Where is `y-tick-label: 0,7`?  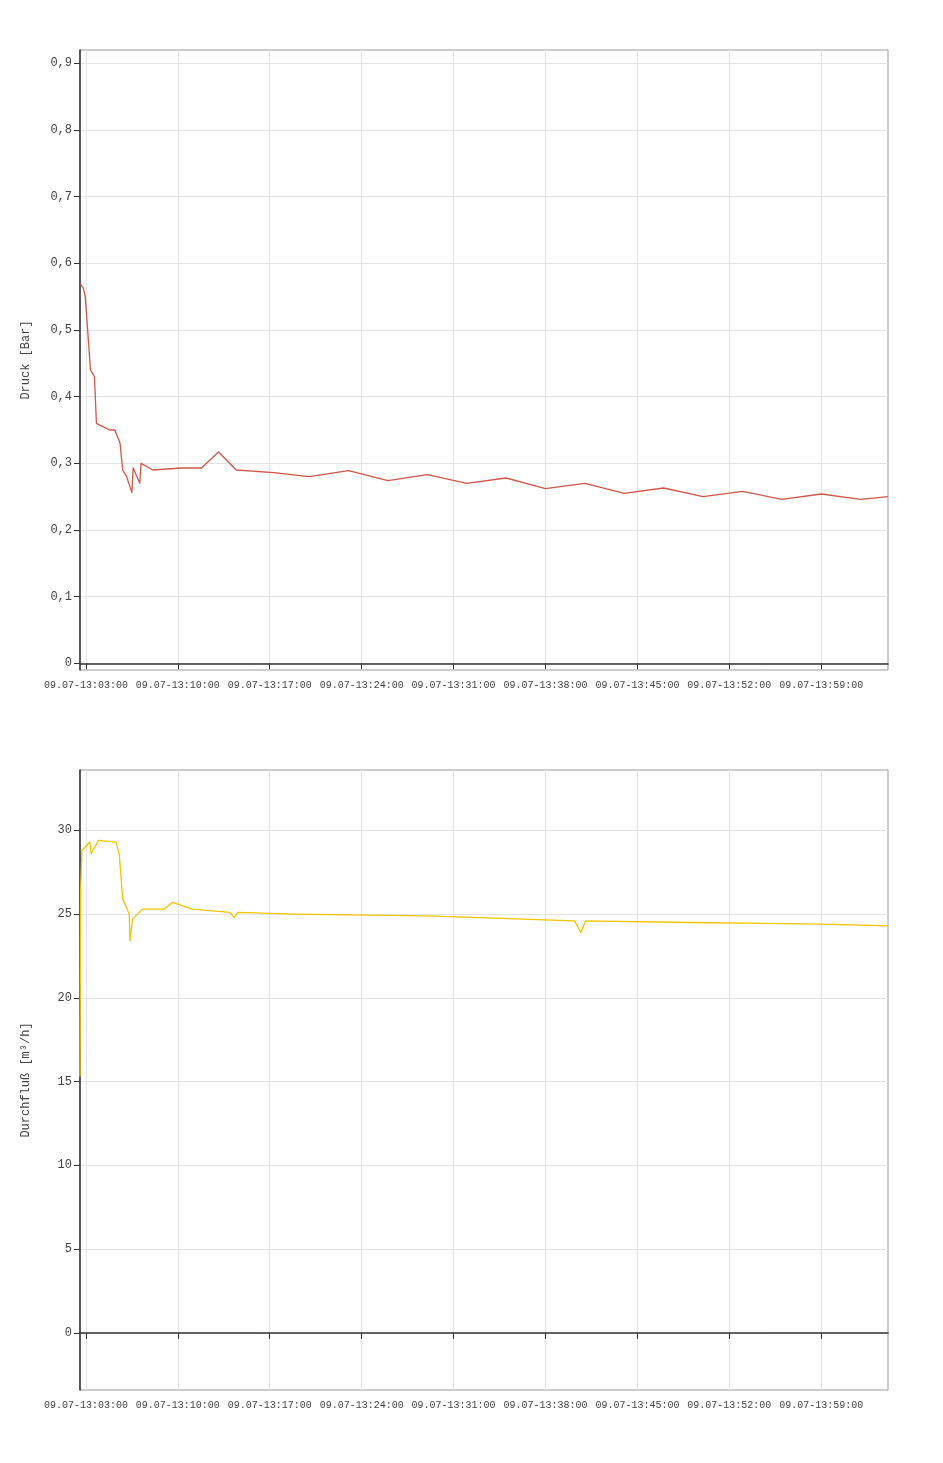 y-tick-label: 0,7 is located at coordinates (61, 196).